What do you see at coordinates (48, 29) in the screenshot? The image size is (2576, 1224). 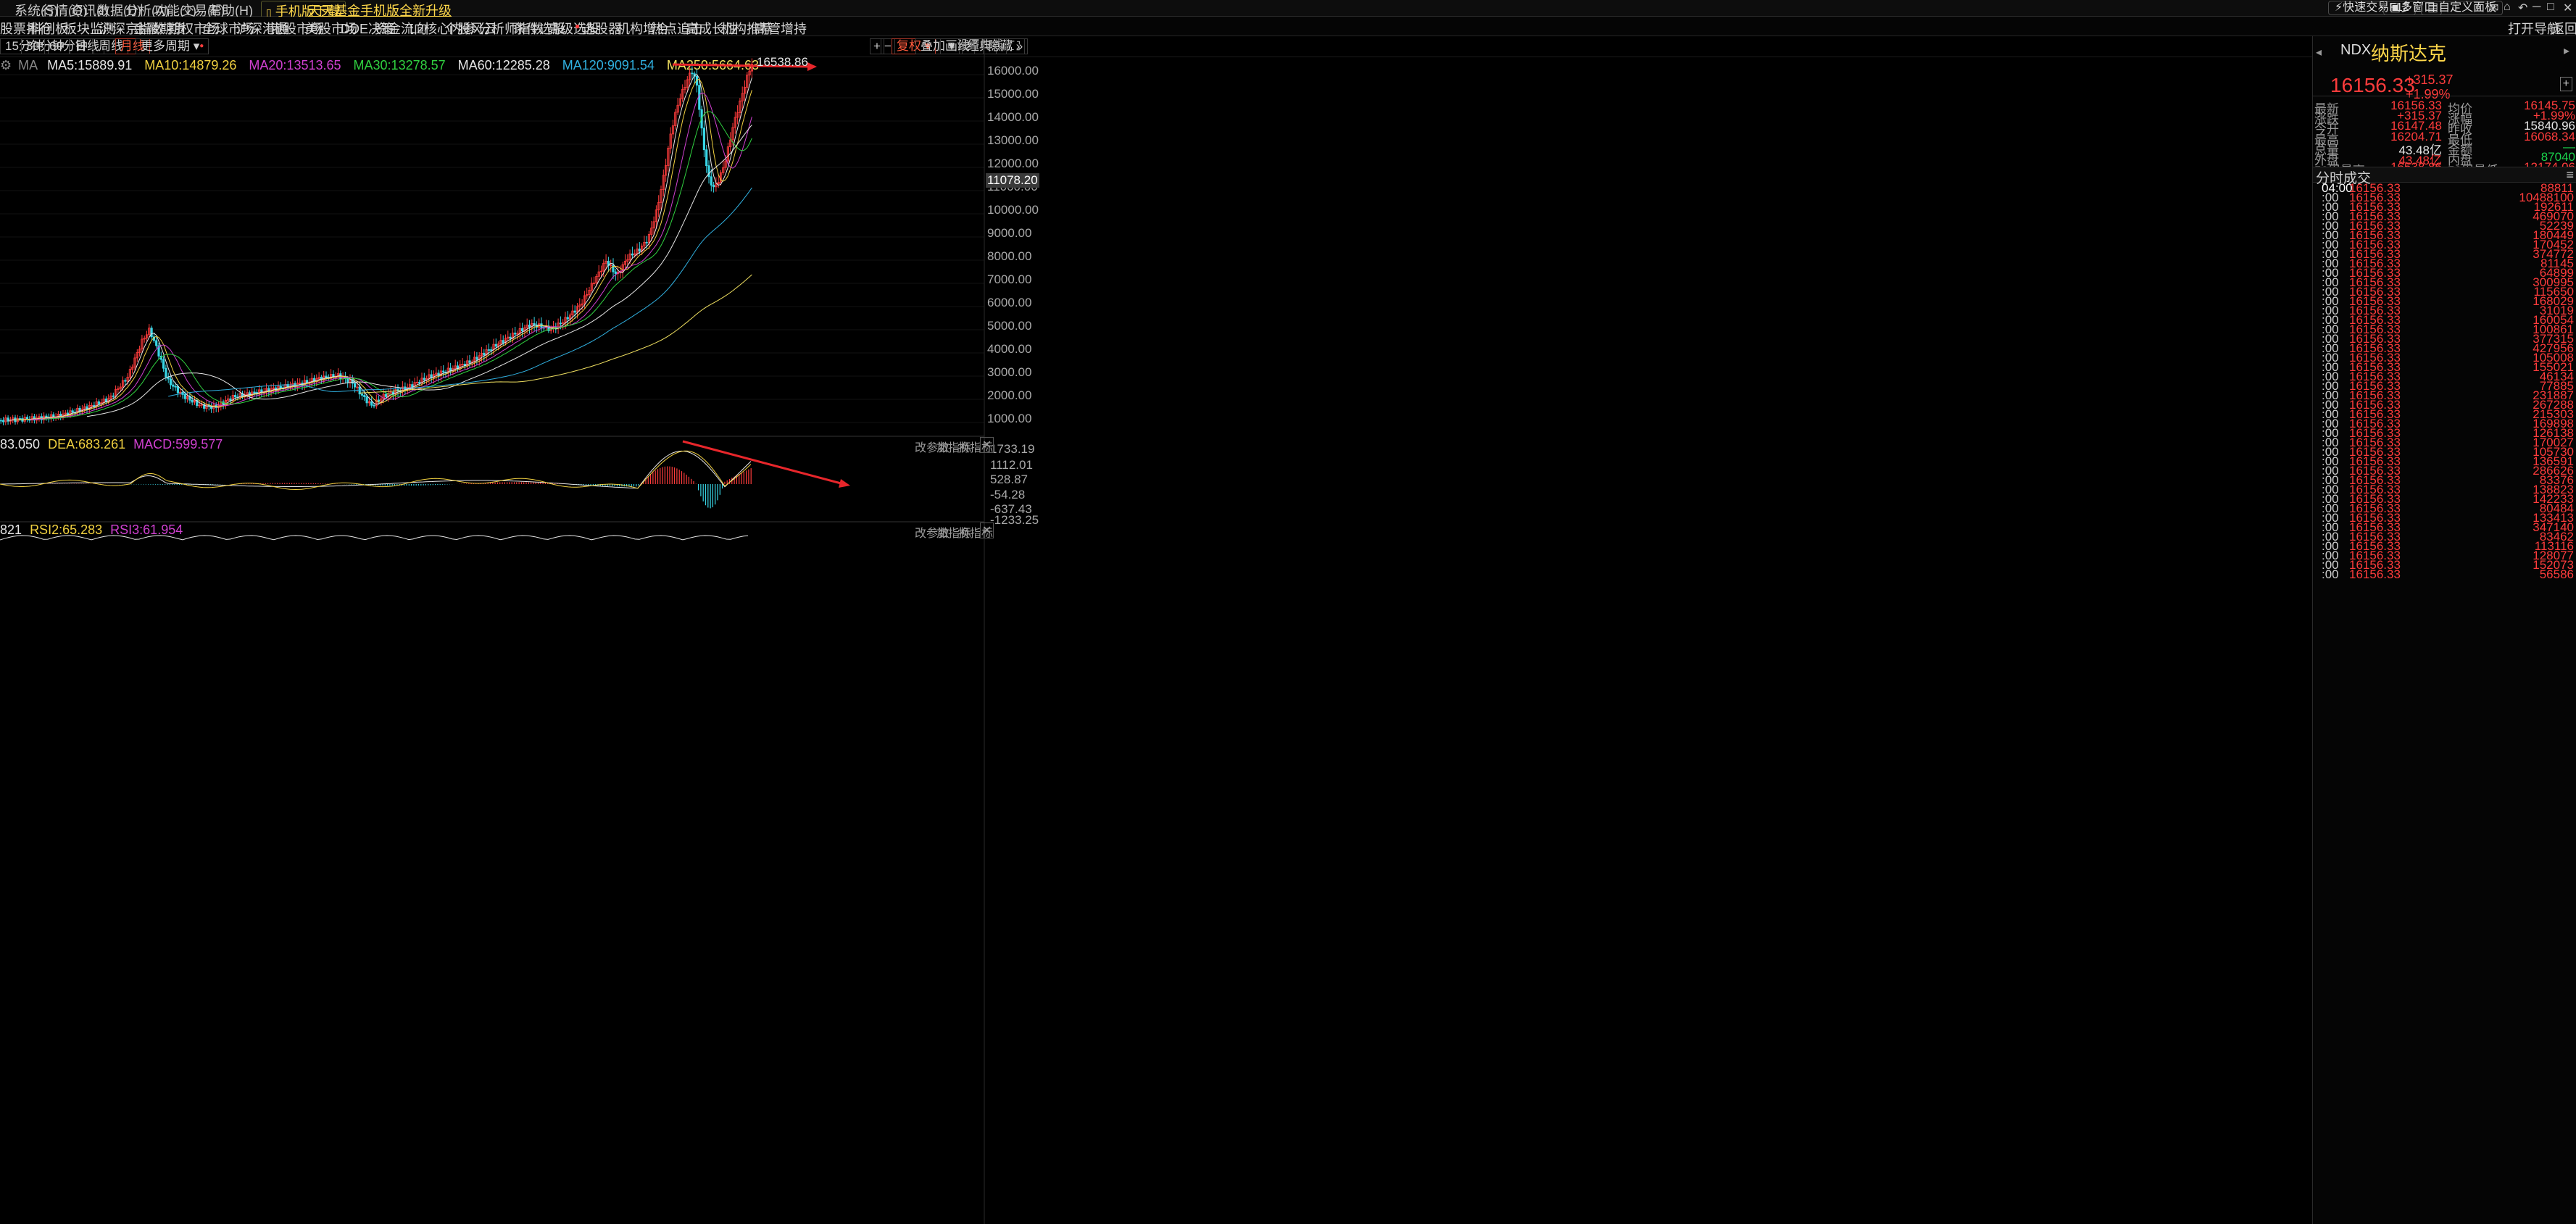 I see `nav-star-market: 科创板` at bounding box center [48, 29].